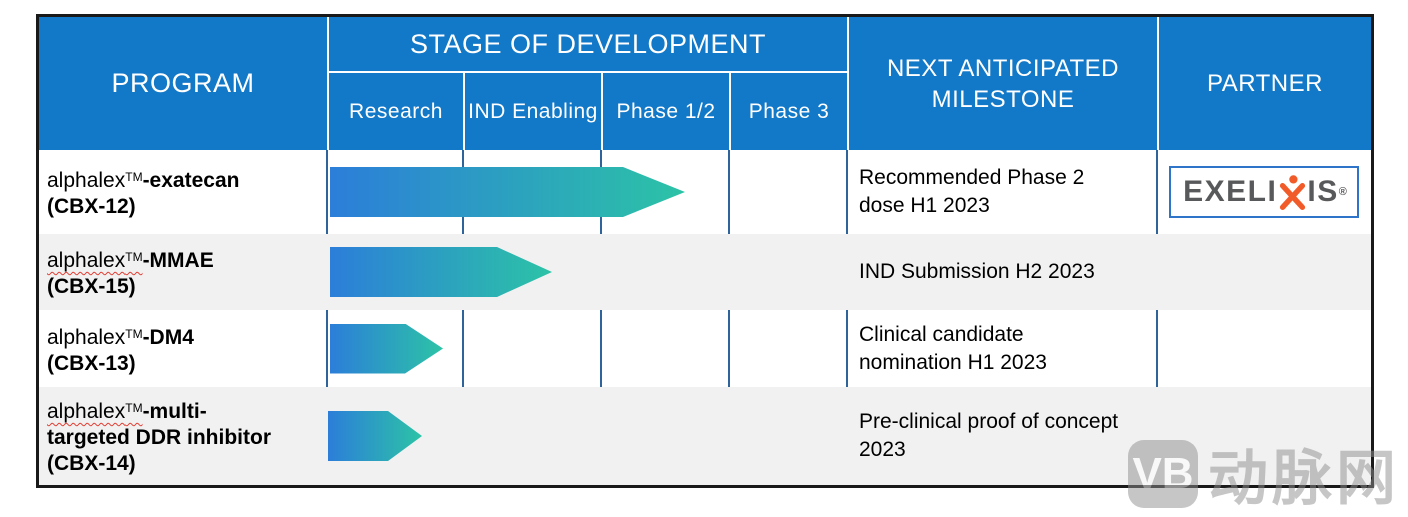 The height and width of the screenshot is (517, 1408). I want to click on program-name-line1: alphalexTM-exatecan, so click(143, 180).